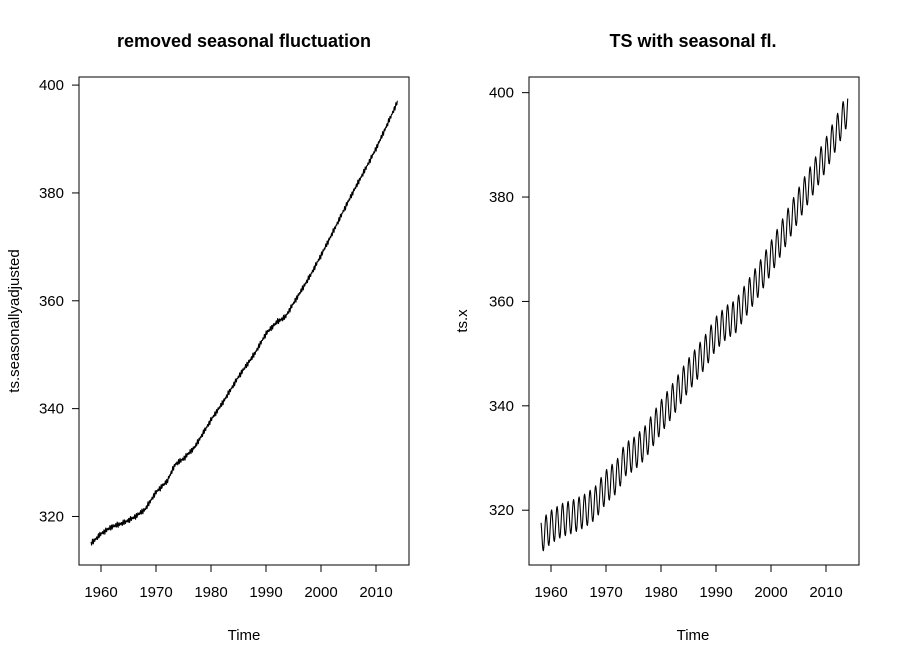 Image resolution: width=900 pixels, height=664 pixels. I want to click on right-x-tick-label: 1970, so click(605, 592).